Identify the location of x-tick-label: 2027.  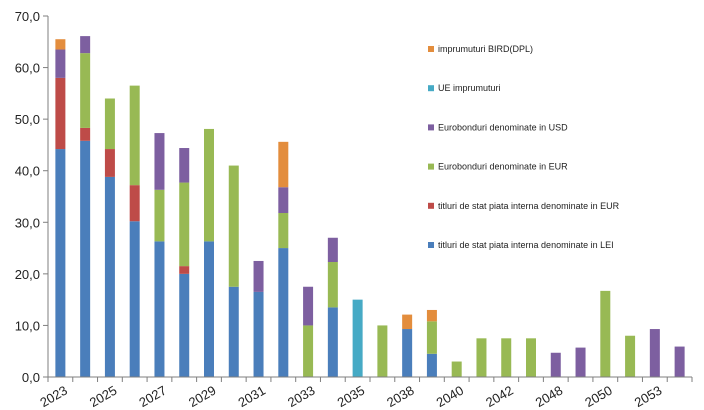
(152, 396).